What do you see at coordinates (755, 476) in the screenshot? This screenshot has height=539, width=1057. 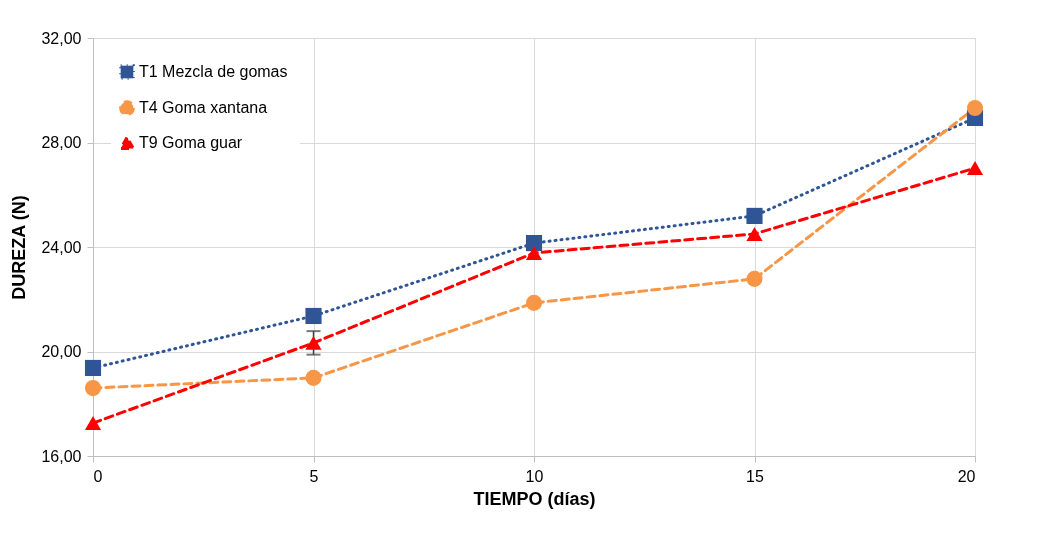 I see `x-tick-label: 15` at bounding box center [755, 476].